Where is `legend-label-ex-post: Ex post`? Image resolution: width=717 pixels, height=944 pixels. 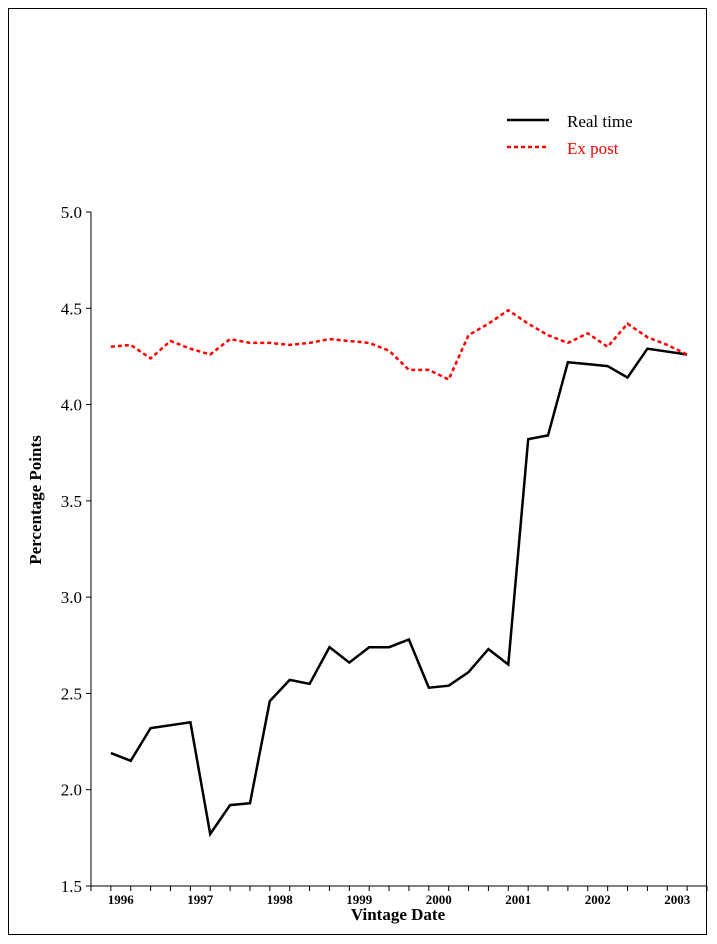
legend-label-ex-post: Ex post is located at coordinates (593, 148).